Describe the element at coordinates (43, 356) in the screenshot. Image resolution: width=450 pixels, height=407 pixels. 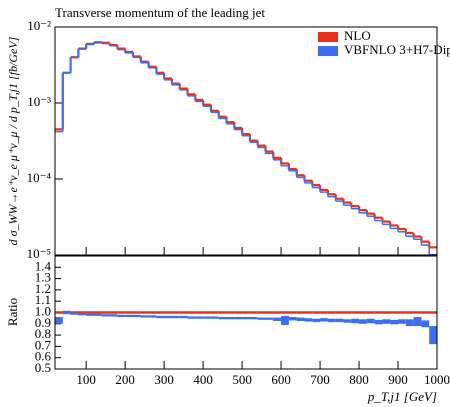
I see `y-tick-label: 0.6` at that location.